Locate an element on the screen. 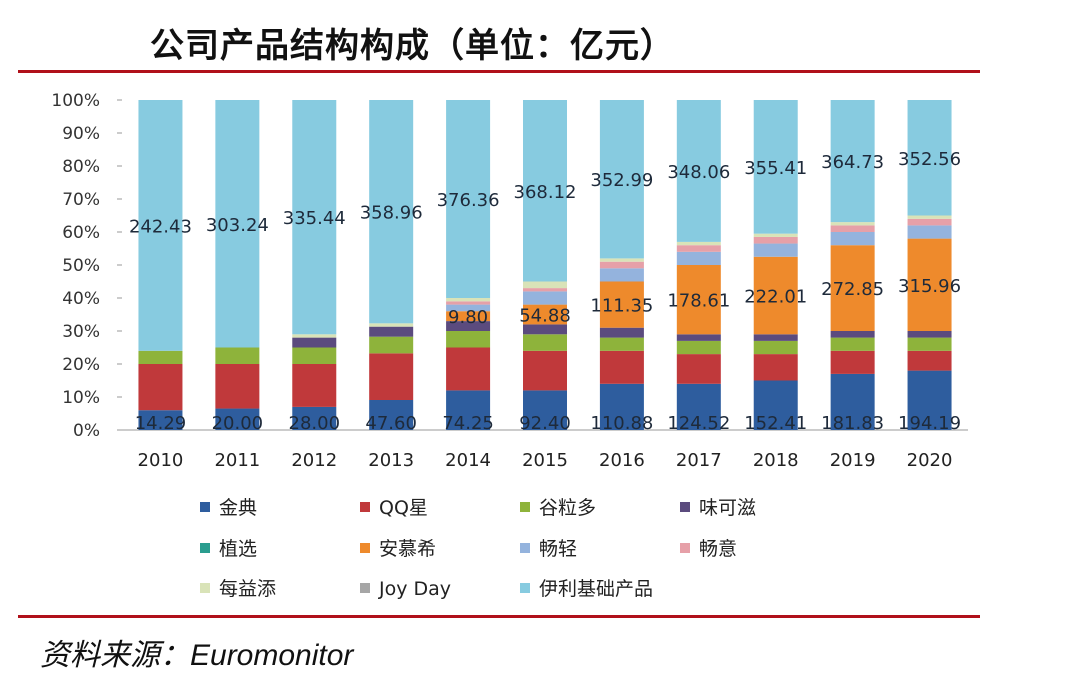 The height and width of the screenshot is (677, 1080). data-label: 355.41 is located at coordinates (775, 168).